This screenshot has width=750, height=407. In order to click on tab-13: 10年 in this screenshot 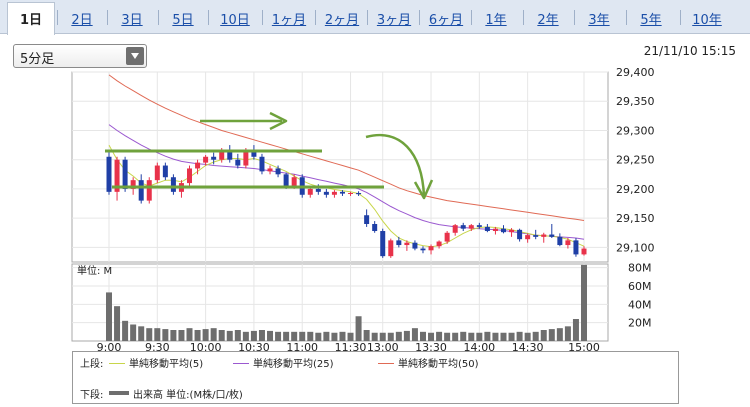, I will do `click(707, 20)`.